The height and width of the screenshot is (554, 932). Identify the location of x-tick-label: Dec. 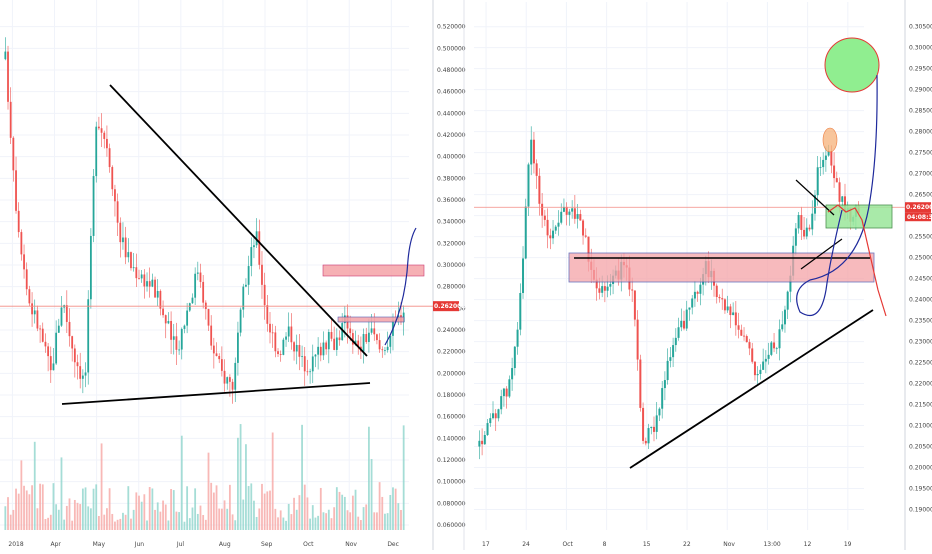
(393, 544).